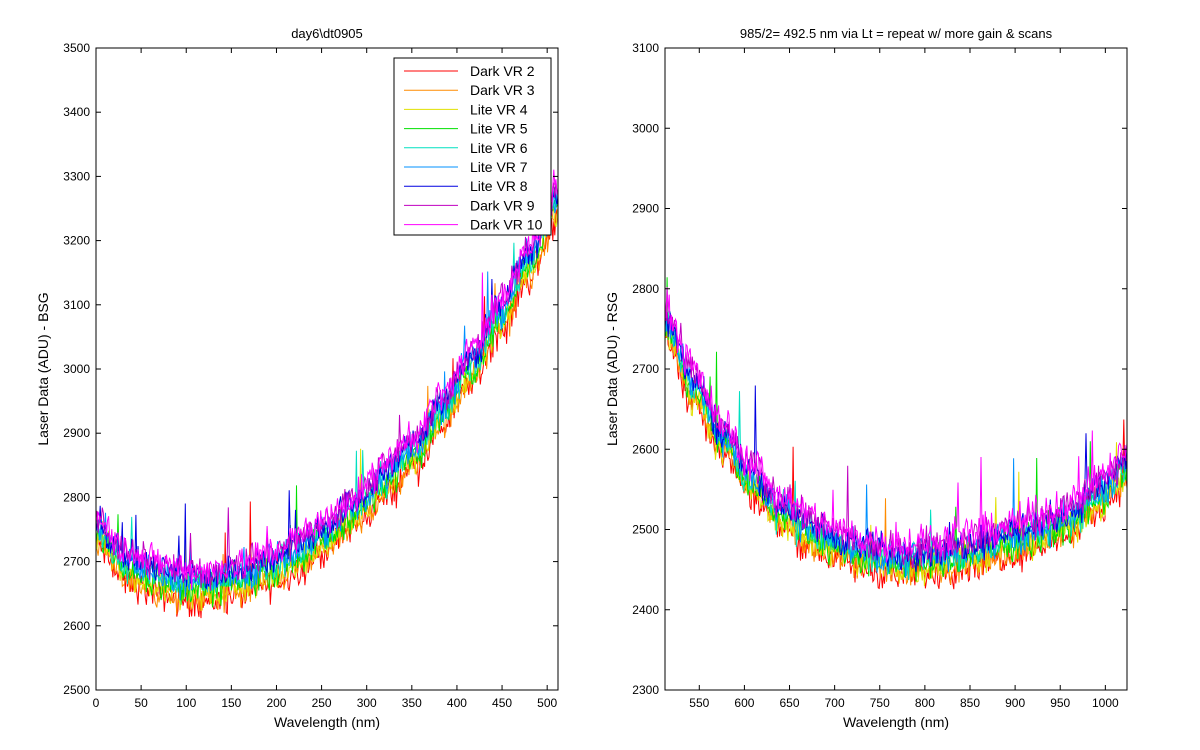  I want to click on legend-label-lite-vr-7: Lite VR 7, so click(499, 167).